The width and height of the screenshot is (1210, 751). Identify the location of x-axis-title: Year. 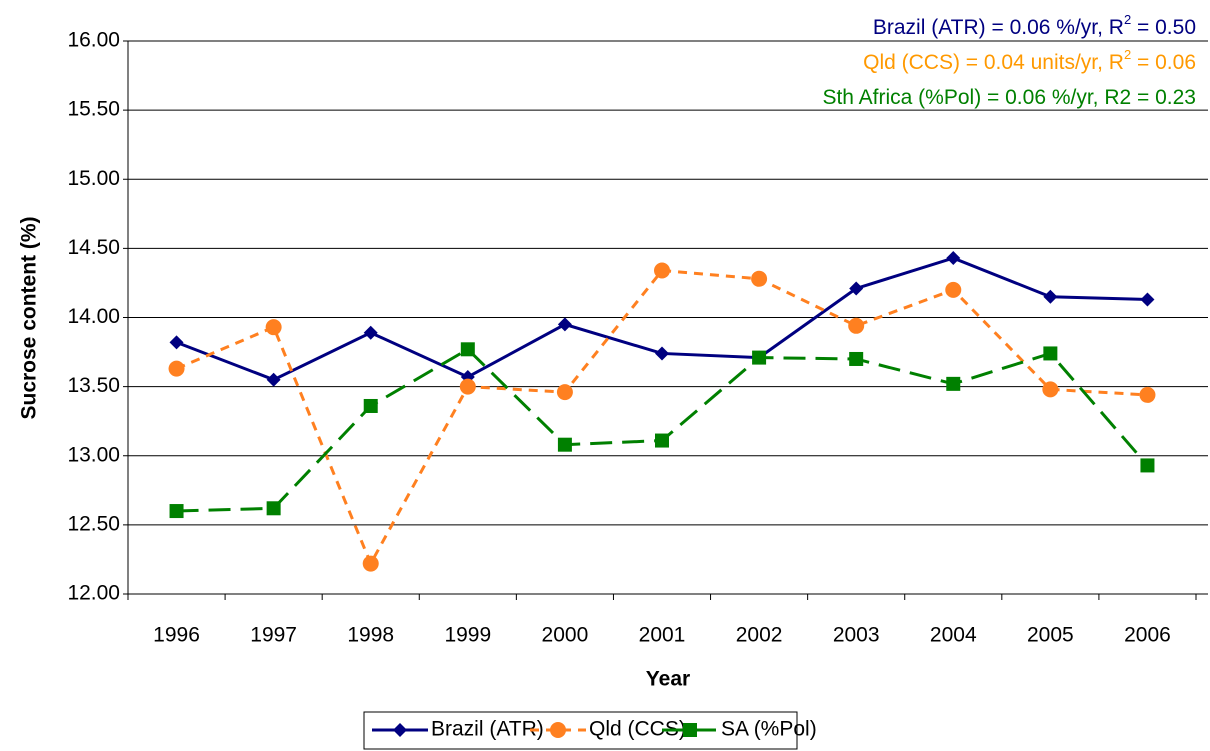
(668, 679).